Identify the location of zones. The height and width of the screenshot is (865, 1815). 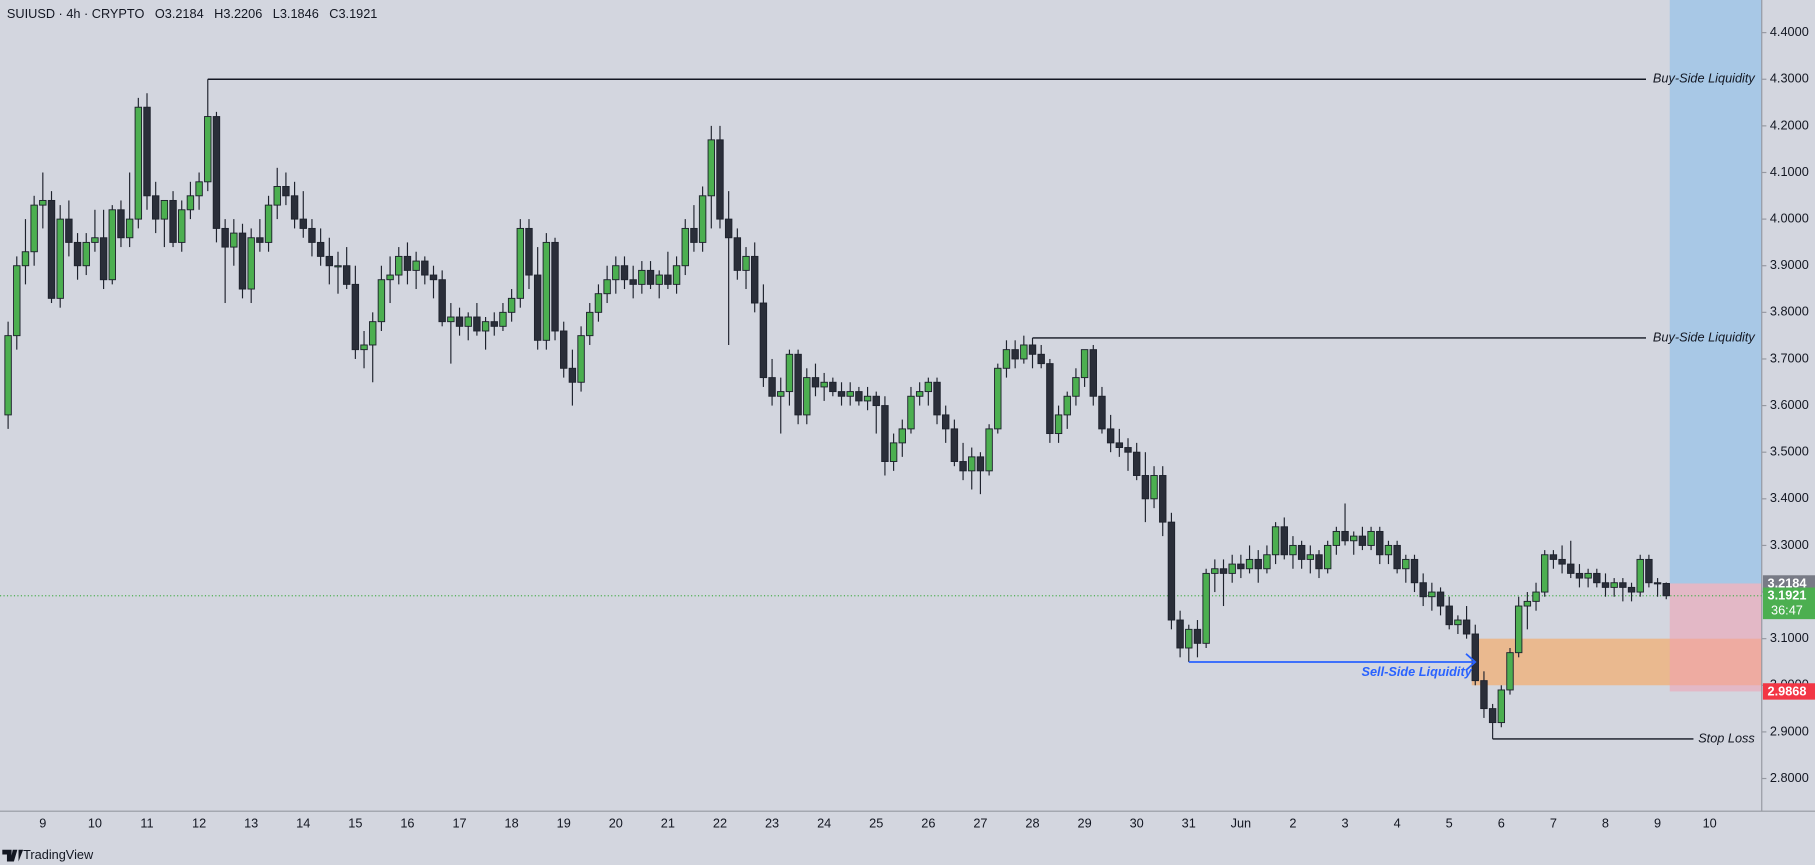
(1616, 346).